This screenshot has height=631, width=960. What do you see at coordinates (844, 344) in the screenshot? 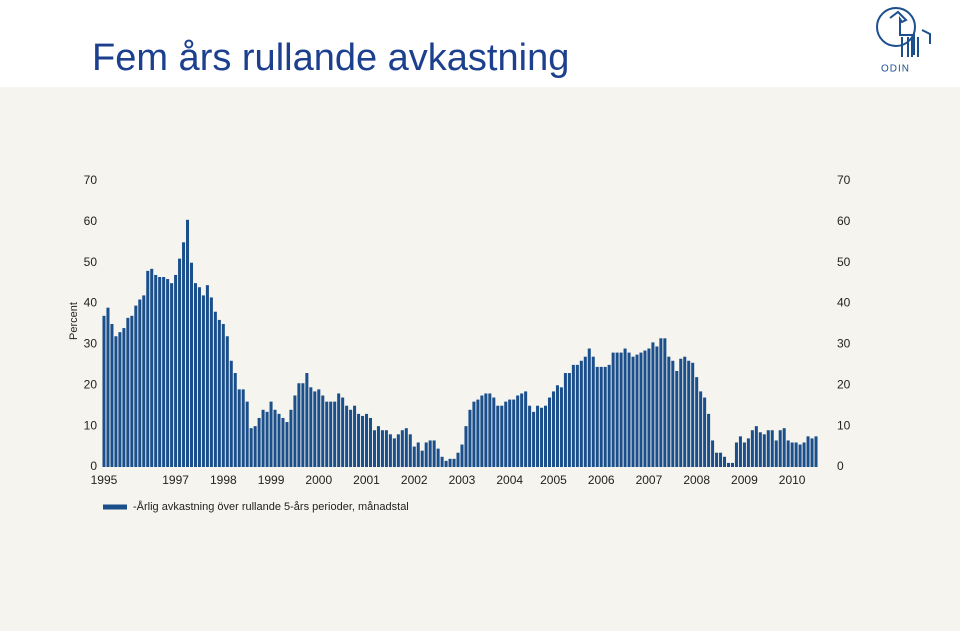
I see `y2-tick-label: 30` at bounding box center [844, 344].